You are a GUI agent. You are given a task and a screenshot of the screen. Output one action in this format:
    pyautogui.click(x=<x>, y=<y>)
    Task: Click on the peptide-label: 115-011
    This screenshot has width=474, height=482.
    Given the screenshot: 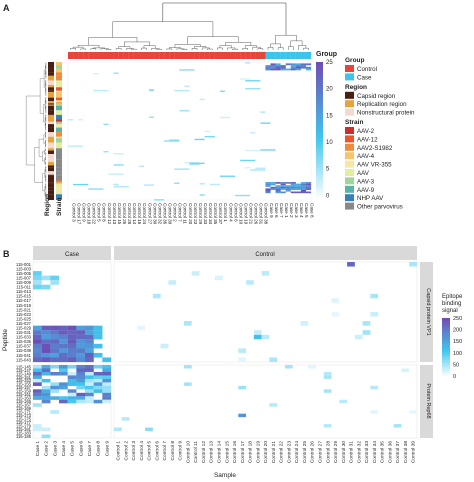 What is the action you would take?
    pyautogui.click(x=23, y=287)
    